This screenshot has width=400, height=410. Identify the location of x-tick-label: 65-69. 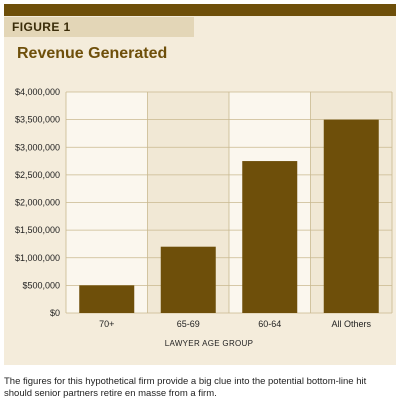
(188, 324).